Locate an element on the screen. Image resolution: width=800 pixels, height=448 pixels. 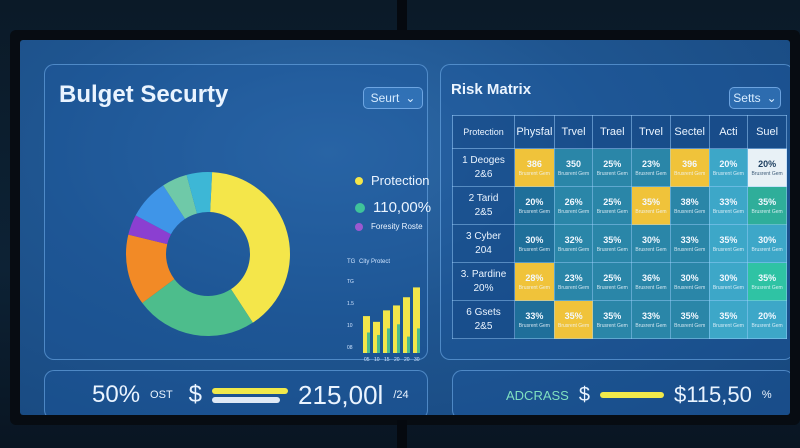
matrix-cell: 26% Brusrent Gem is located at coordinates (573, 205).